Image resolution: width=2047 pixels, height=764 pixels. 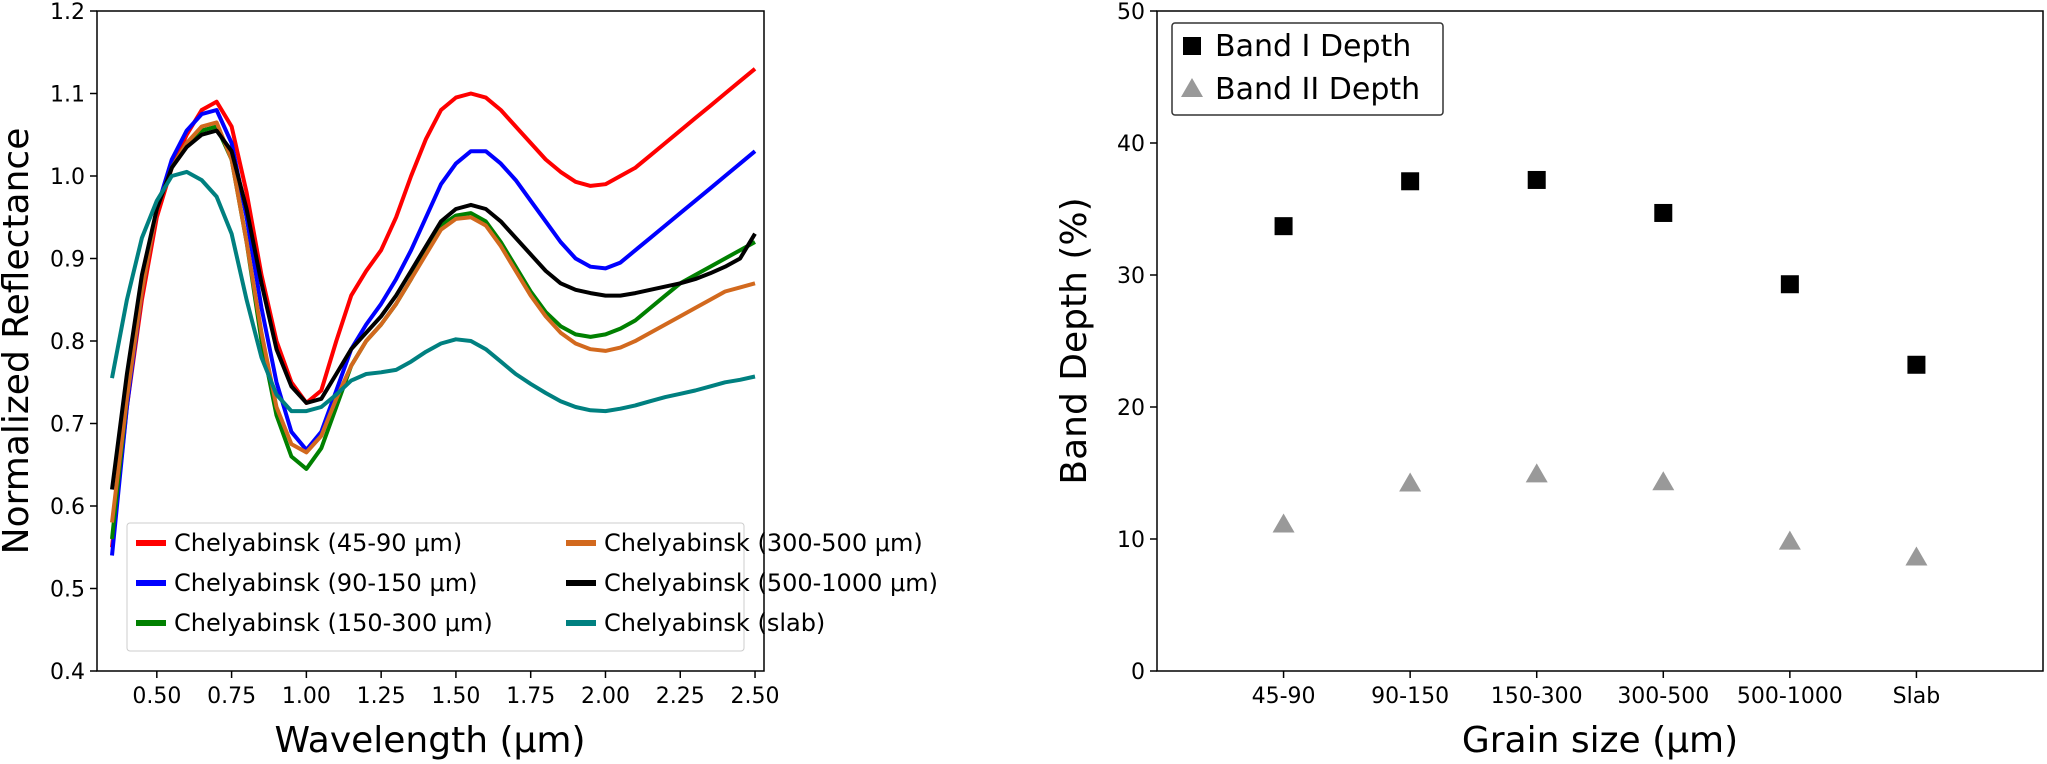 What do you see at coordinates (67, 260) in the screenshot?
I see `y-tick-label-5: 0.9` at bounding box center [67, 260].